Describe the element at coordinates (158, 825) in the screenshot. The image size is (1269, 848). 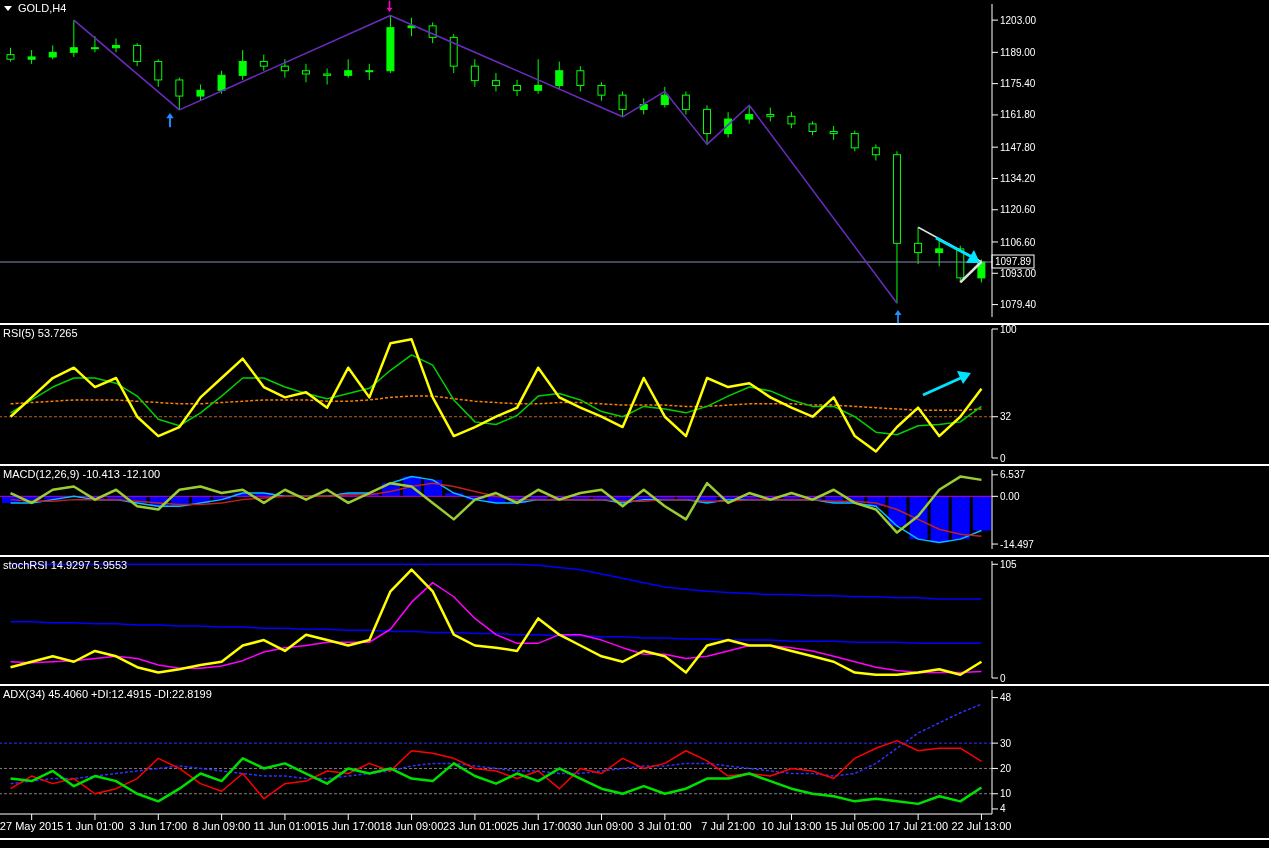
I see `x-tick-label: 3 Jun 17:00` at that location.